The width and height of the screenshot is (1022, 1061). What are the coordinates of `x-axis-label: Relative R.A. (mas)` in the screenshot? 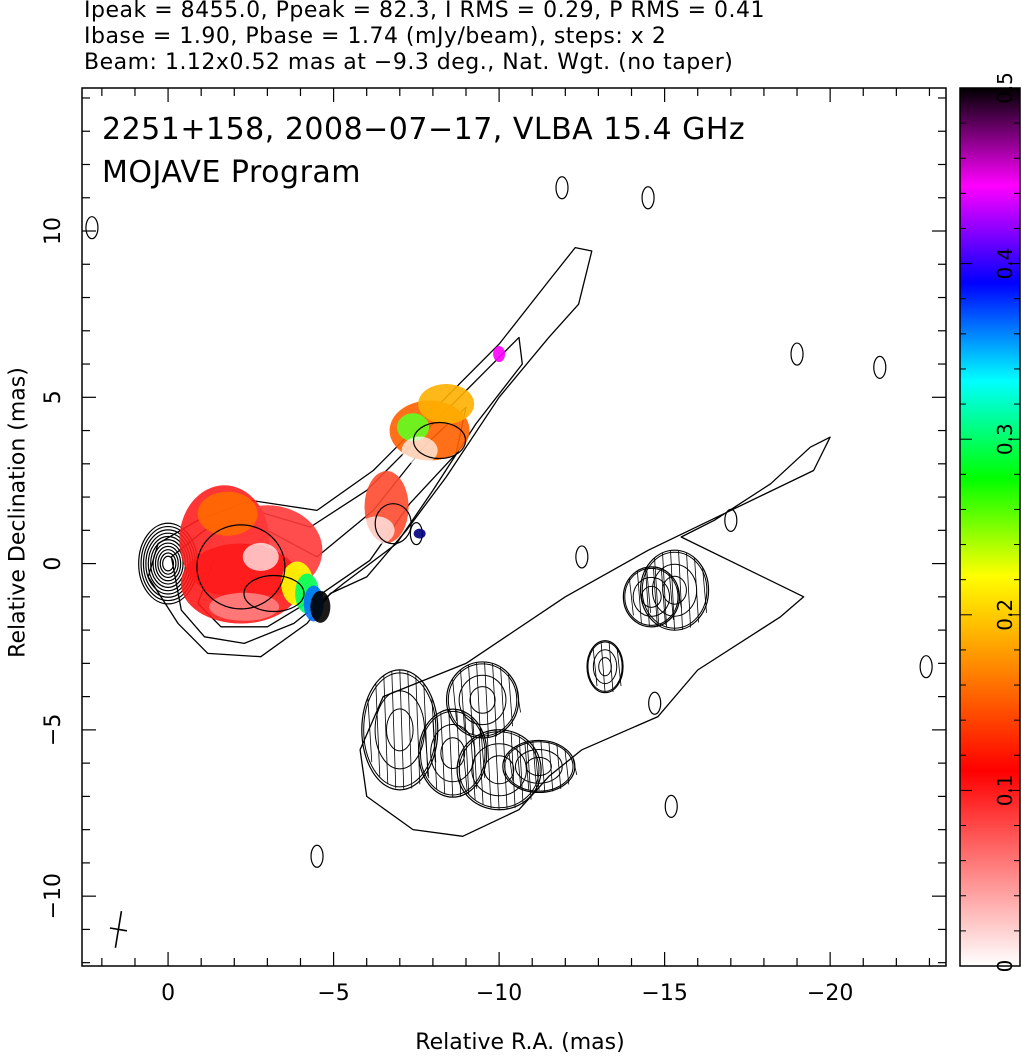 It's located at (520, 1042).